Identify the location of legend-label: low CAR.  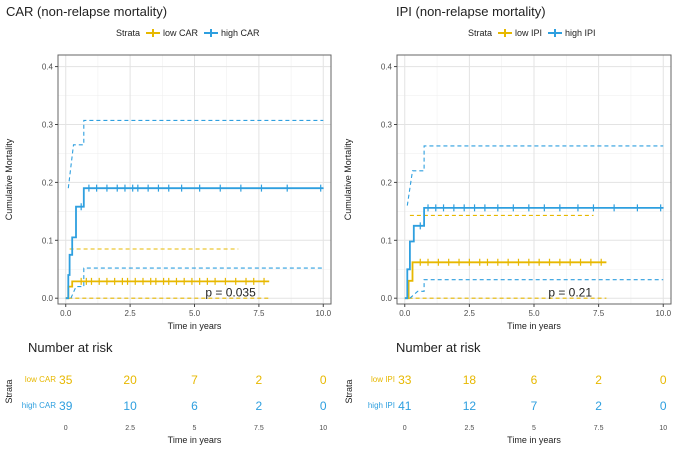
(181, 33).